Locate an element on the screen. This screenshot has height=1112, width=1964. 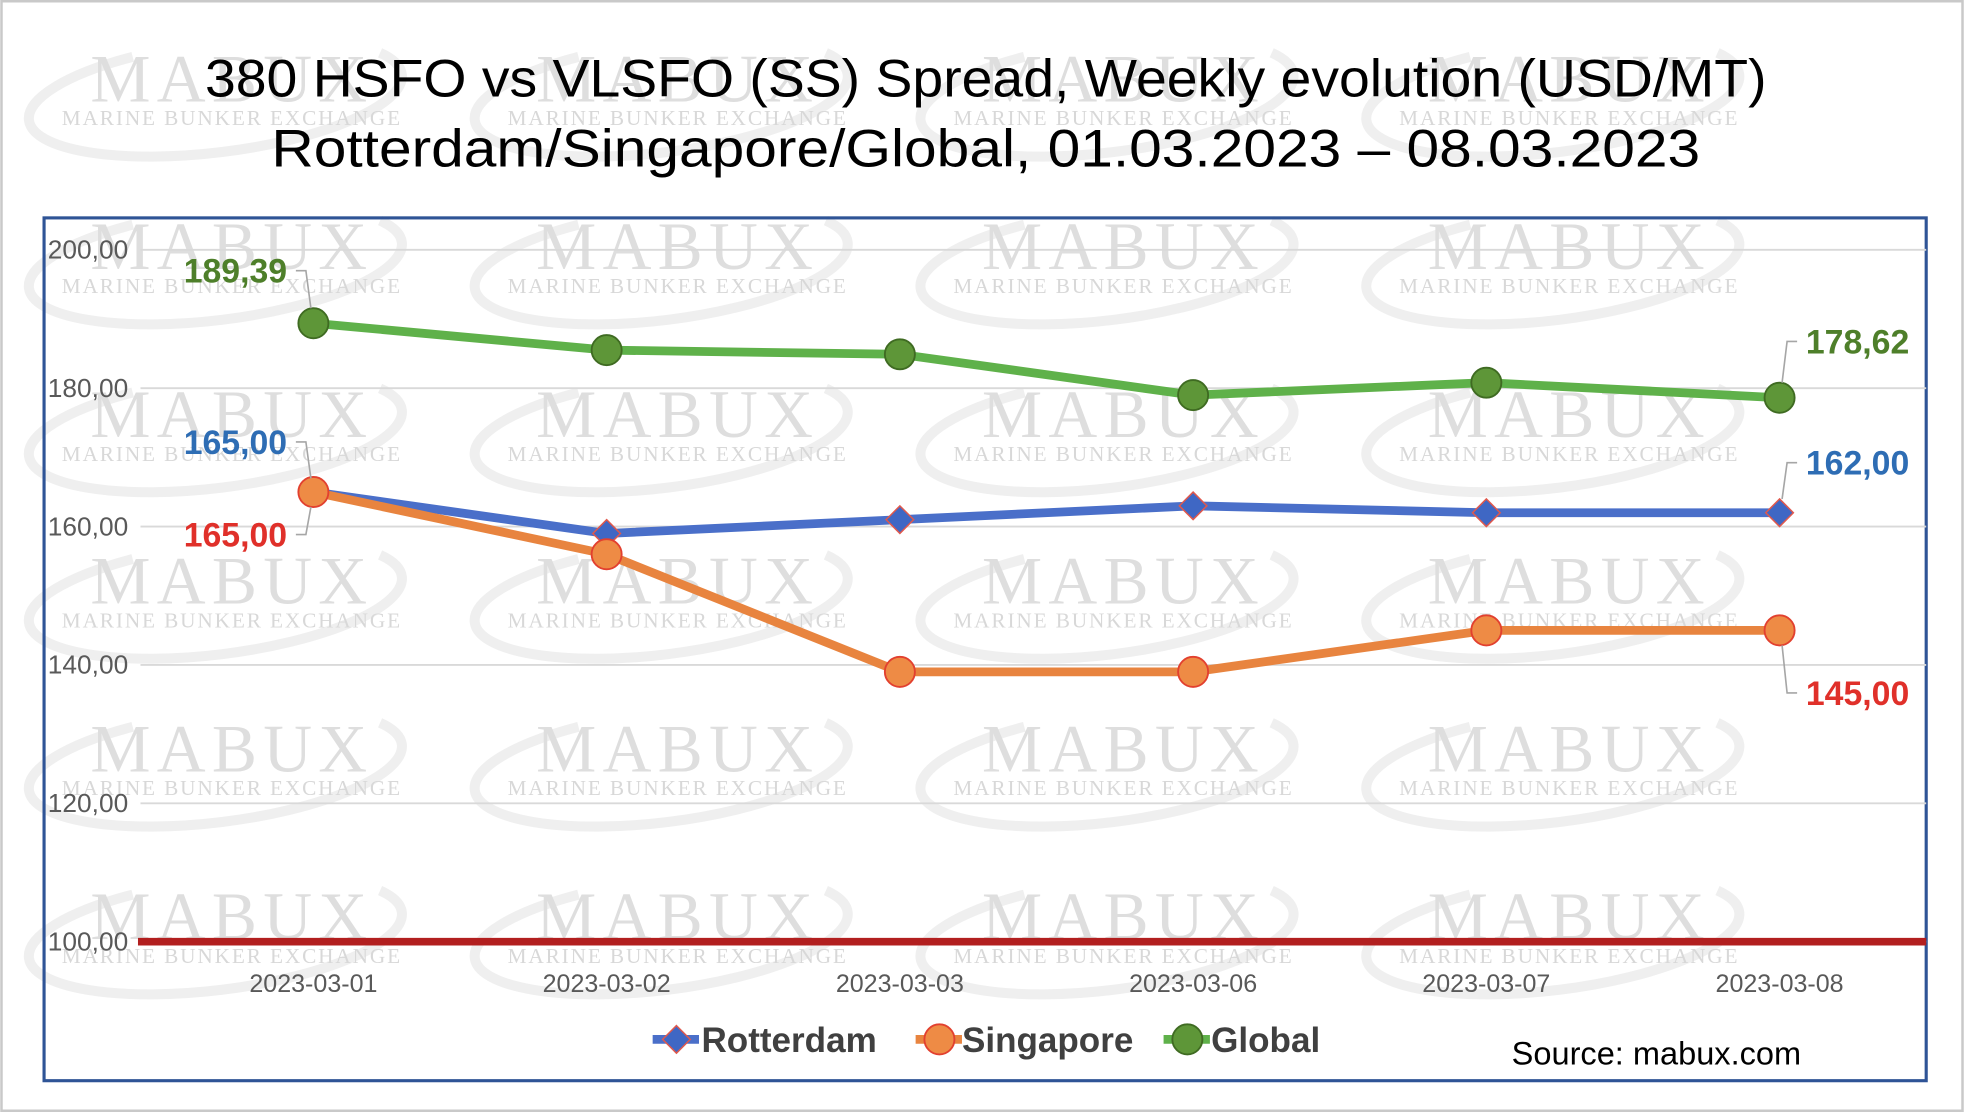
y-tick-label: 200,00 is located at coordinates (88, 250).